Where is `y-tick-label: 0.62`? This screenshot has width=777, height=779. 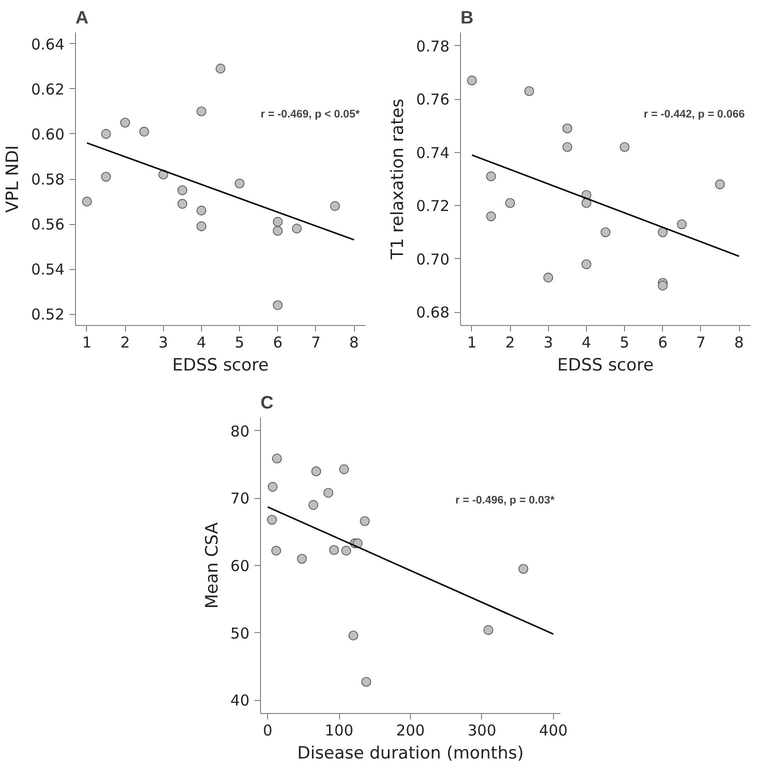 y-tick-label: 0.62 is located at coordinates (48, 89).